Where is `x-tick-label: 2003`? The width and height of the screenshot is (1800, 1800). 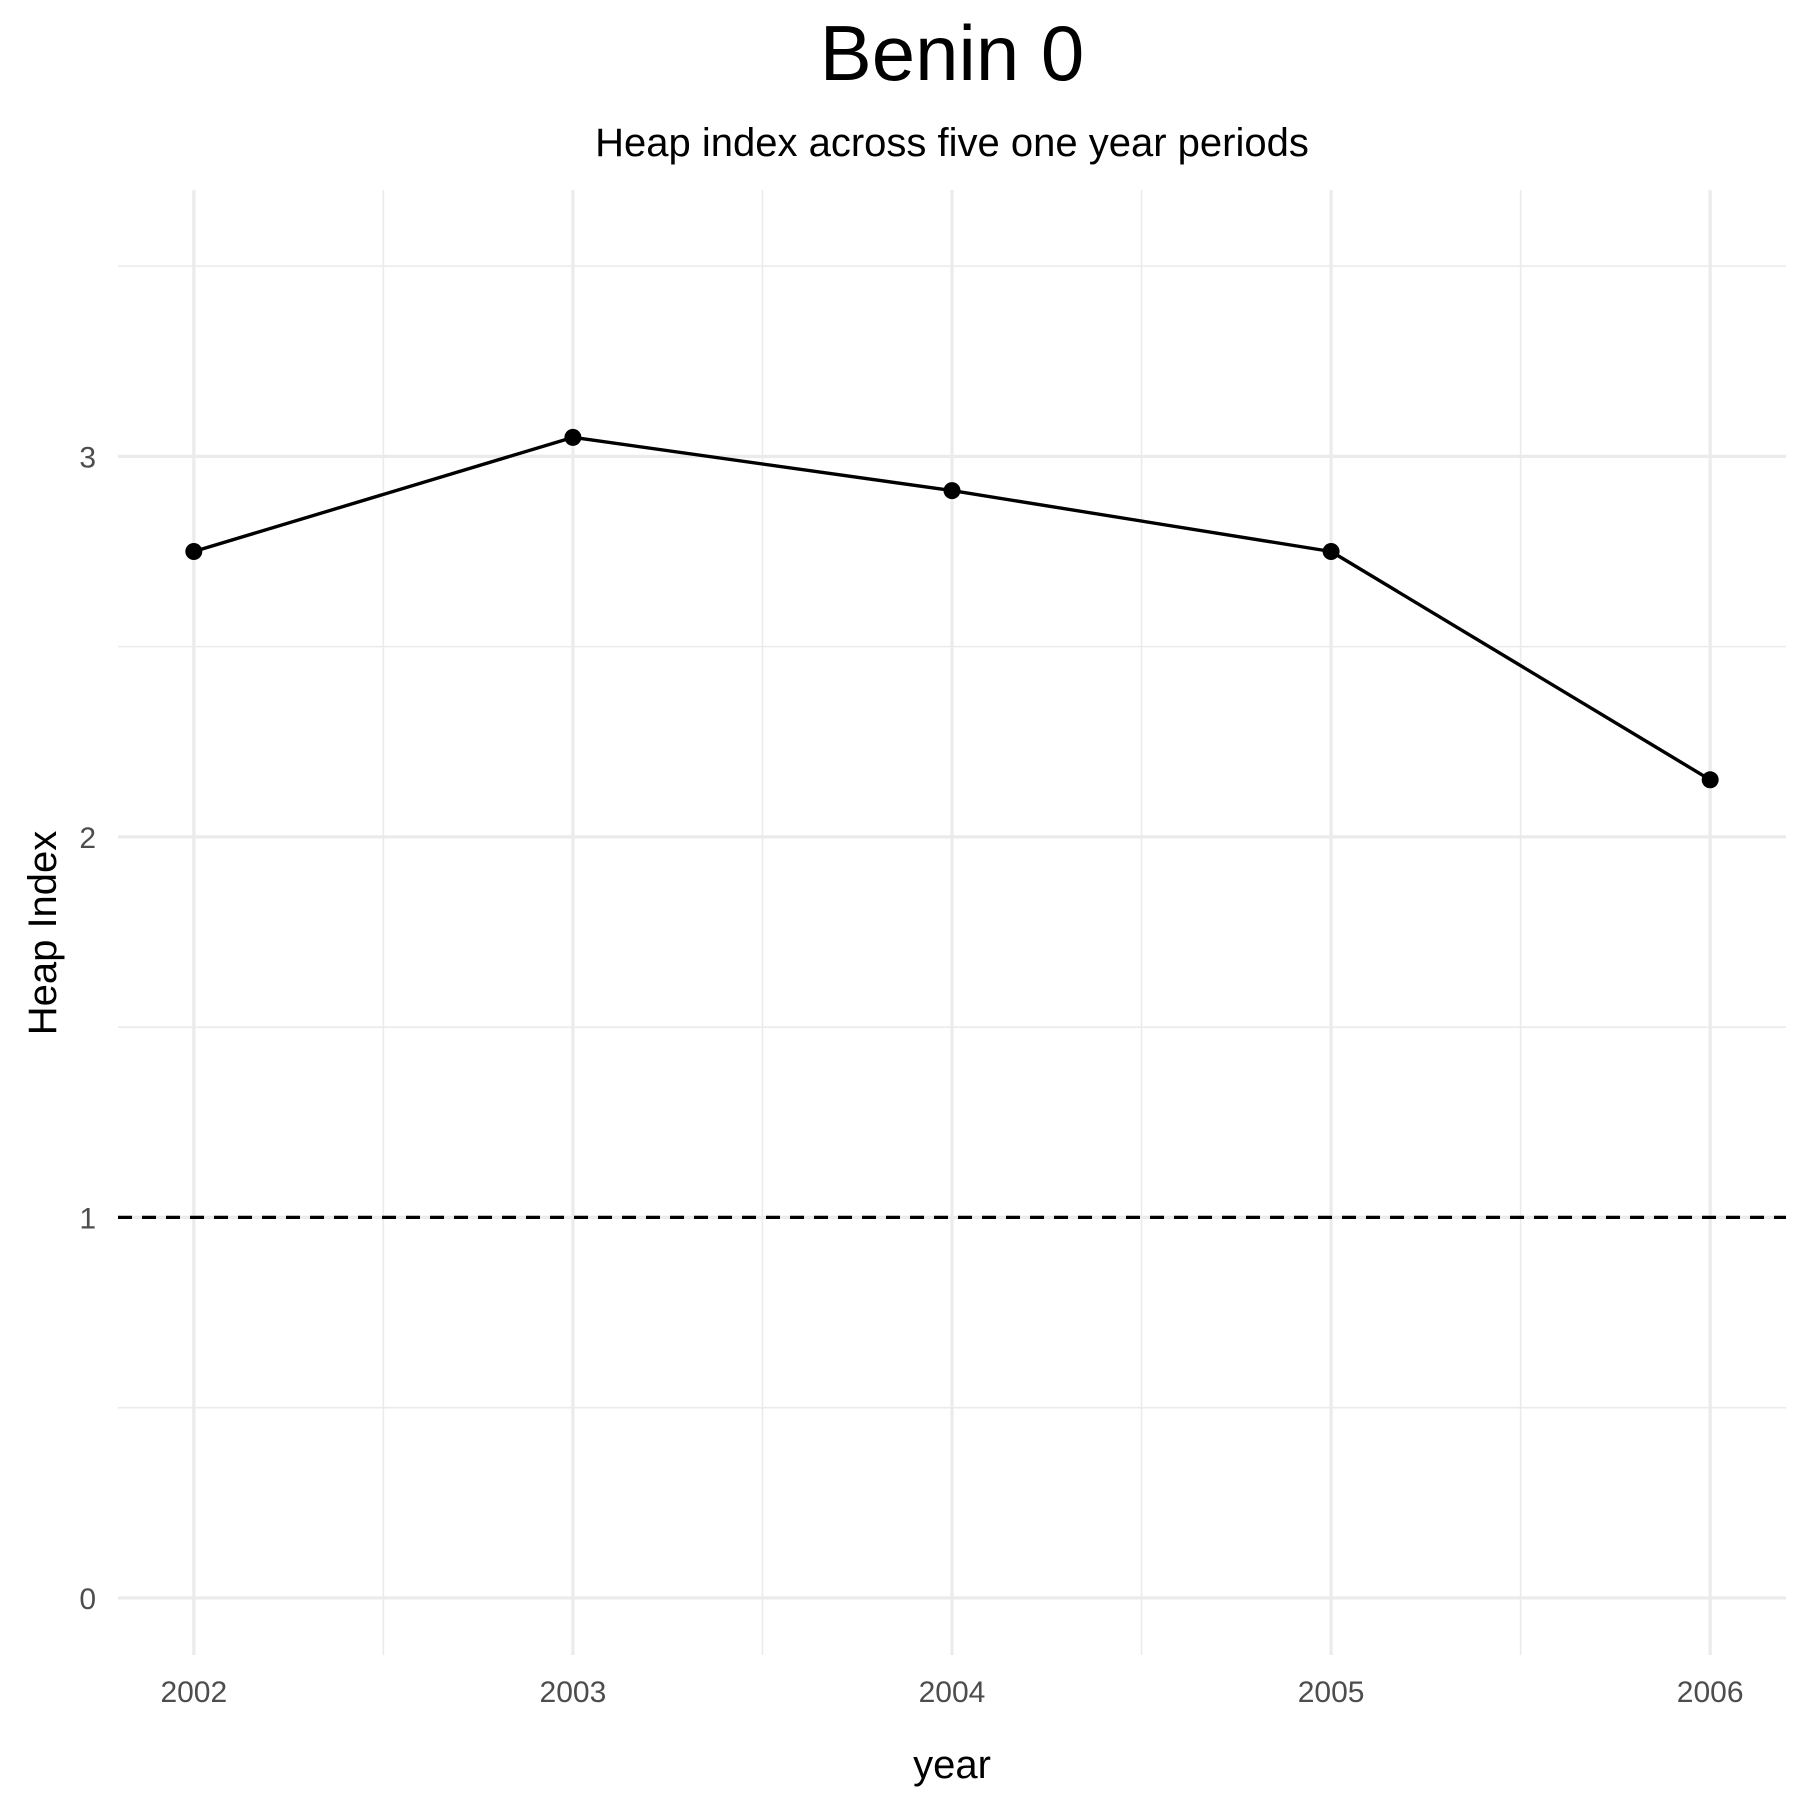 x-tick-label: 2003 is located at coordinates (573, 1692).